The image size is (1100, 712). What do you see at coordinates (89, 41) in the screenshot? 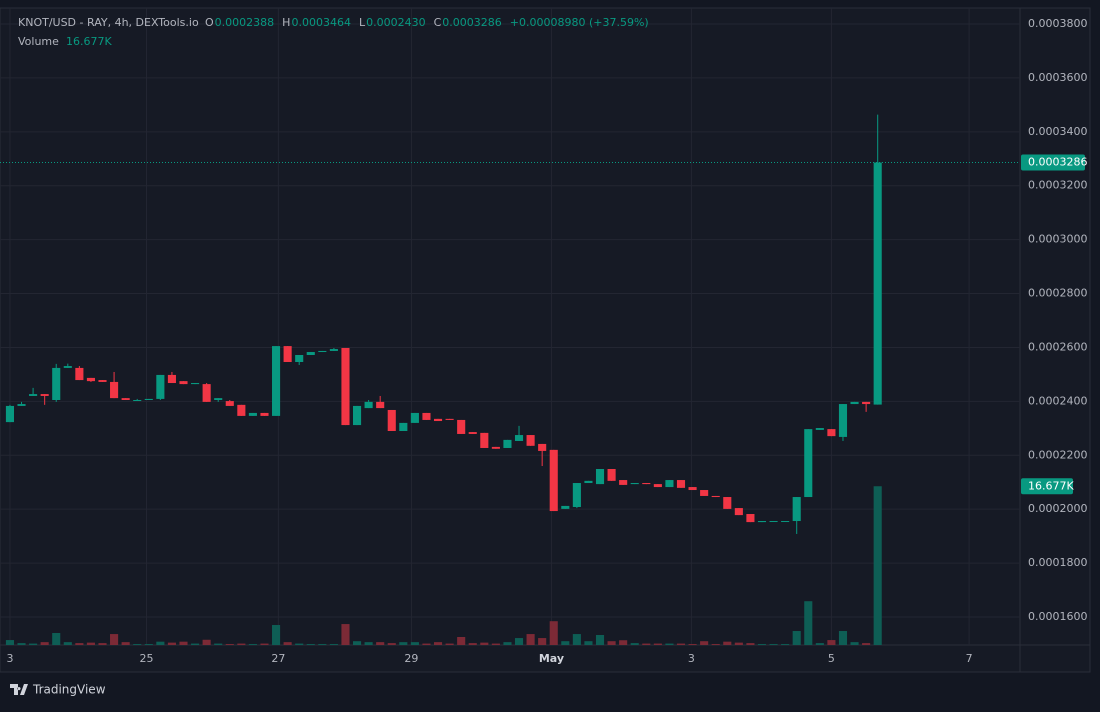
I see `volume-value: 16.677K` at bounding box center [89, 41].